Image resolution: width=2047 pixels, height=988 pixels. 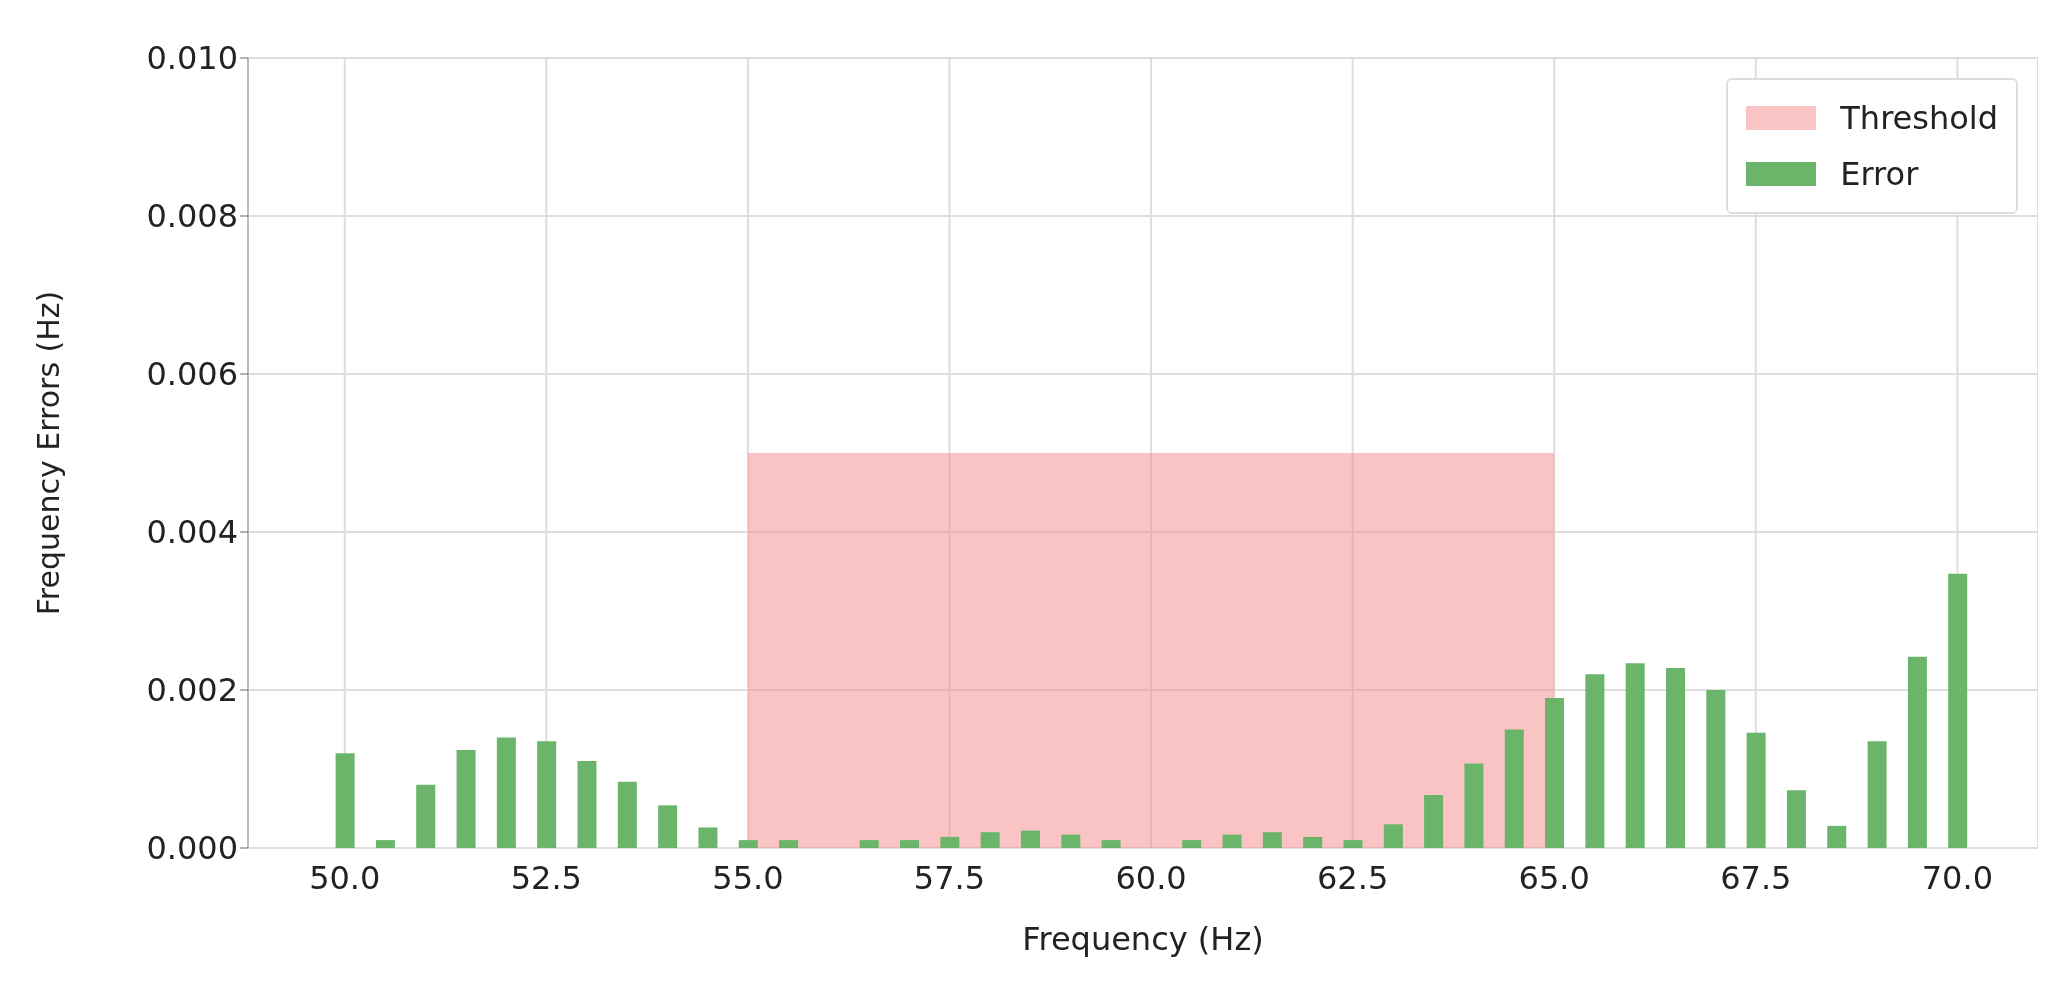 What do you see at coordinates (748, 877) in the screenshot?
I see `x-tick-label: 55.0` at bounding box center [748, 877].